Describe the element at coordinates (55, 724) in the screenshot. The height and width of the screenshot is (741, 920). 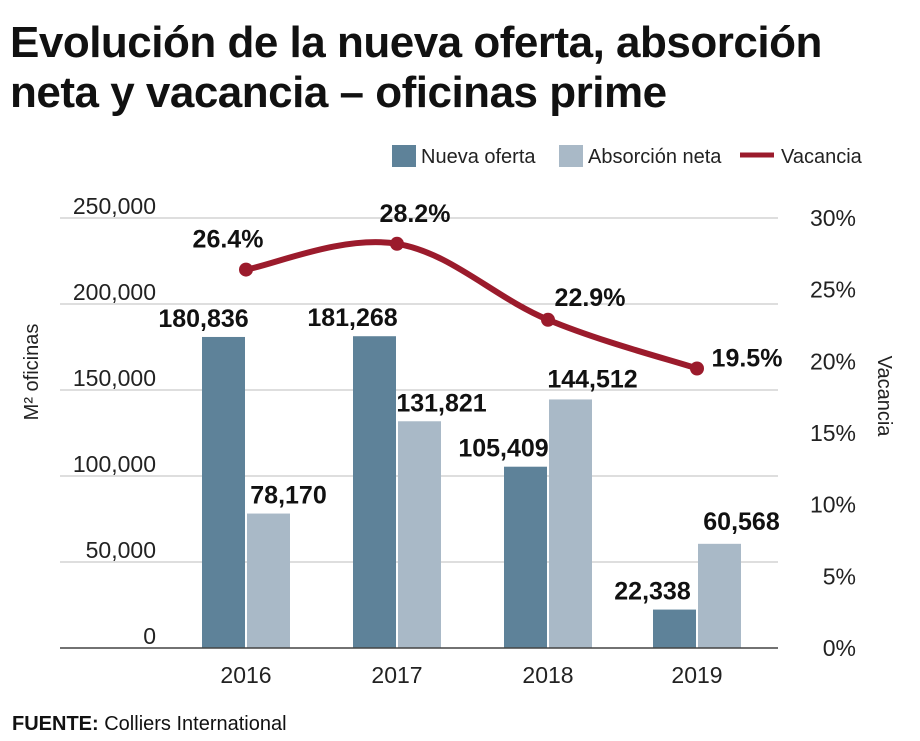
I see `source-label: FUENTE:` at that location.